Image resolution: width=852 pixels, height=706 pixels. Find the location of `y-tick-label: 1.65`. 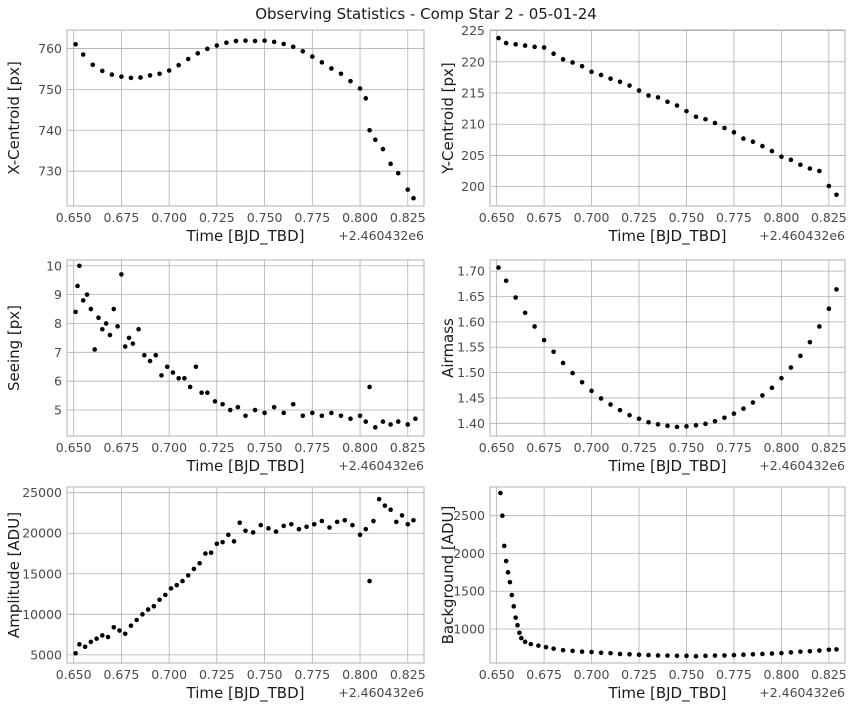

y-tick-label: 1.65 is located at coordinates (471, 296).